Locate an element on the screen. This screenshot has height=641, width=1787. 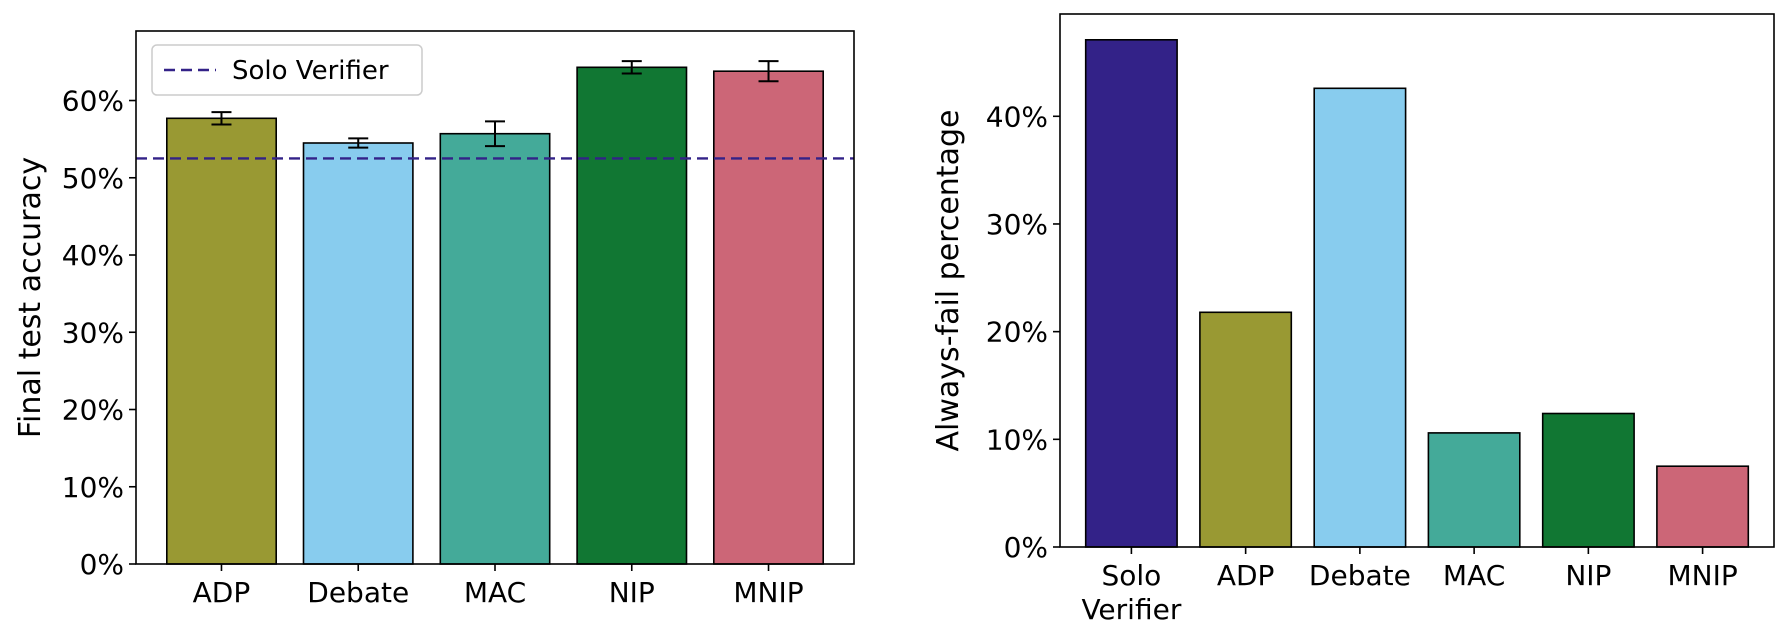
legend-box is located at coordinates (287, 70).